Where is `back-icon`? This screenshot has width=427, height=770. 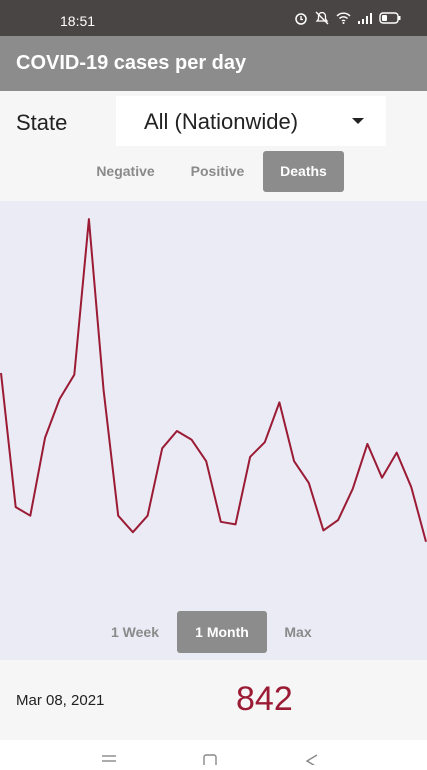 back-icon is located at coordinates (312, 761).